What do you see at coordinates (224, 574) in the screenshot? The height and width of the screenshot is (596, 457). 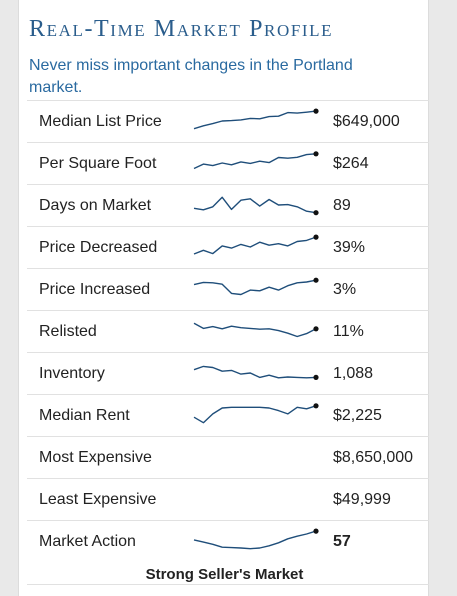 I see `market-status-label: Strong Seller's Market` at bounding box center [224, 574].